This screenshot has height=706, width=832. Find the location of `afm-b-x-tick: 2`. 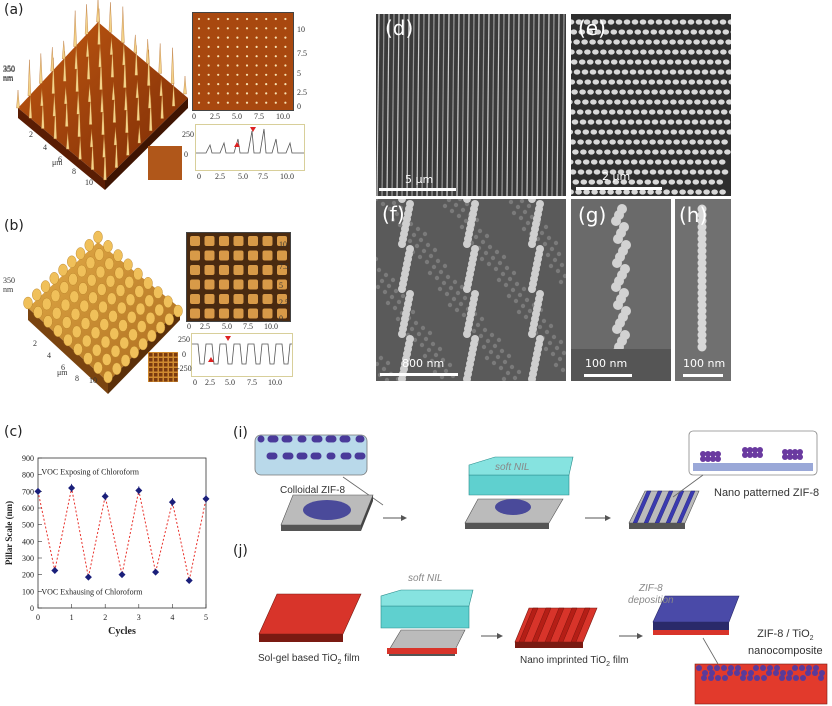

afm-b-x-tick: 2 is located at coordinates (35, 343).